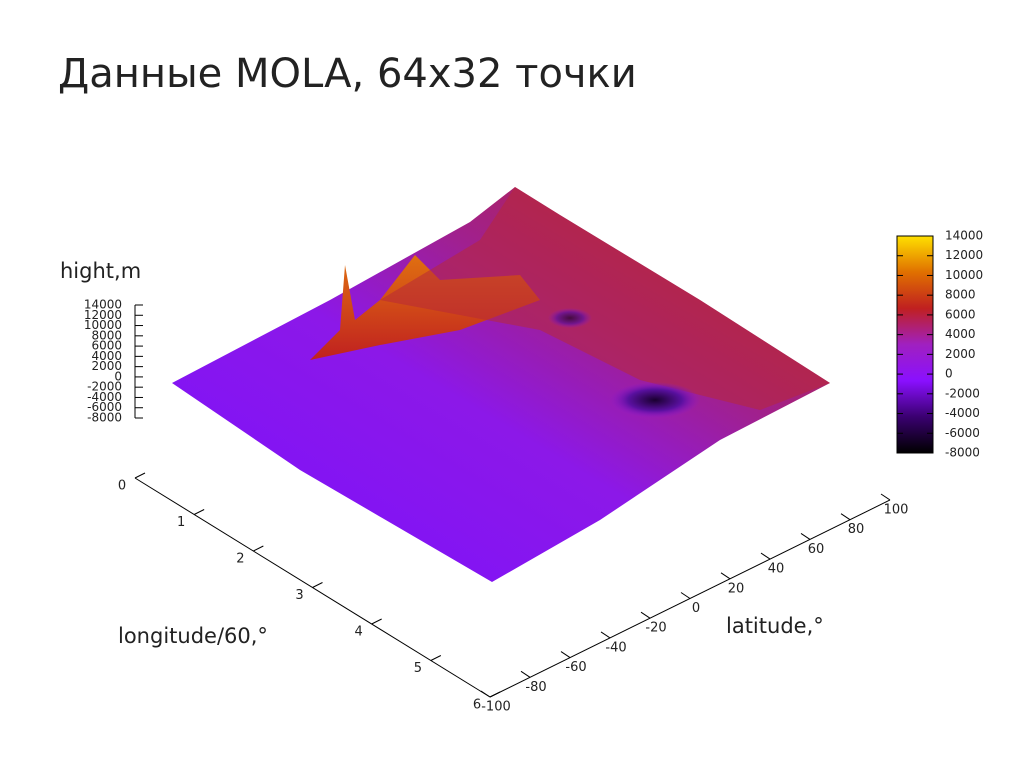 This screenshot has width=1024, height=768. What do you see at coordinates (615, 647) in the screenshot?
I see `y-tick-label: -40` at bounding box center [615, 647].